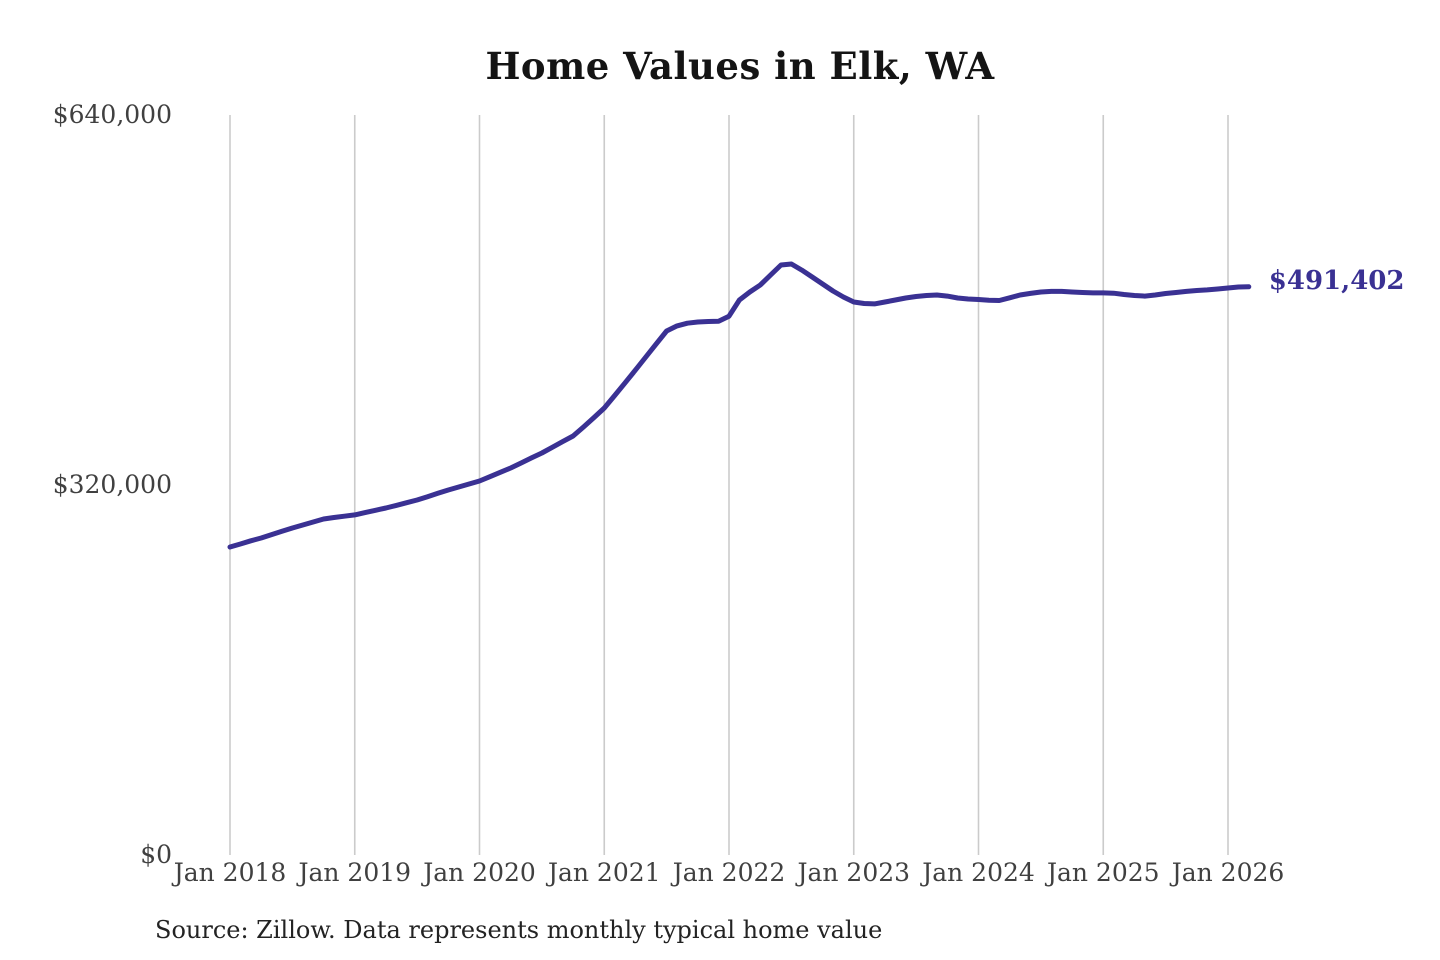 The height and width of the screenshot is (960, 1440). Describe the element at coordinates (978, 872) in the screenshot. I see `x-tick-label: Jan 2024` at that location.